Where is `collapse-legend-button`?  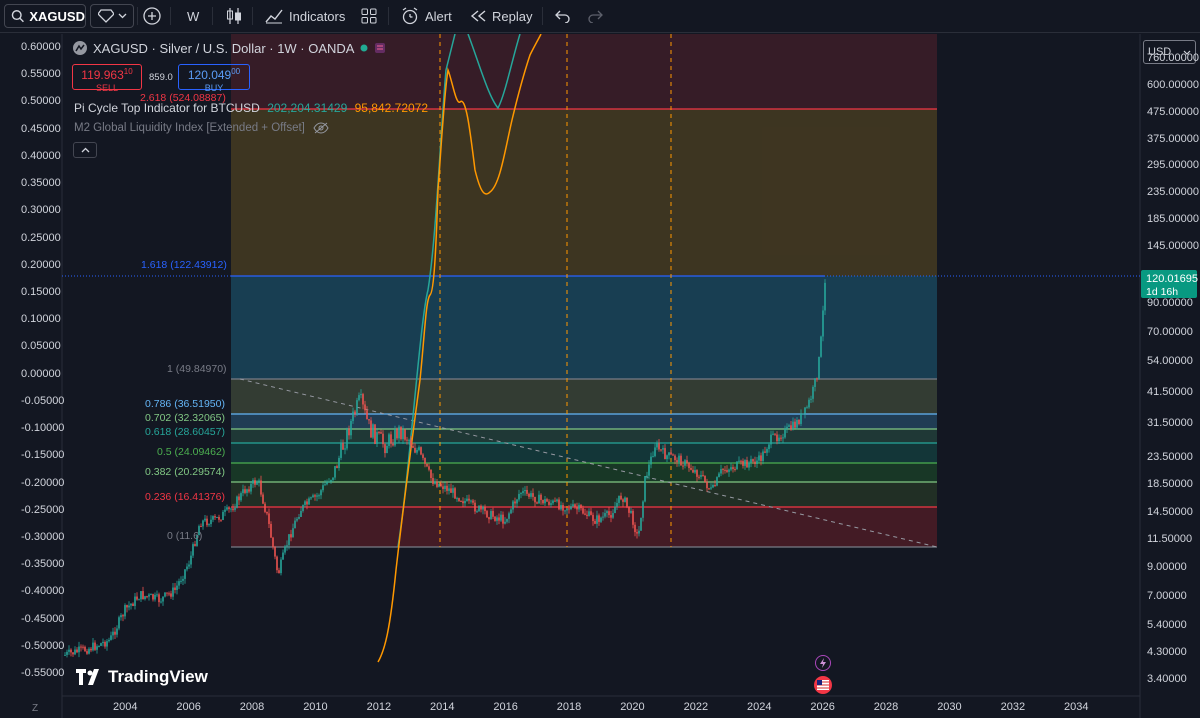
collapse-legend-button is located at coordinates (85, 150).